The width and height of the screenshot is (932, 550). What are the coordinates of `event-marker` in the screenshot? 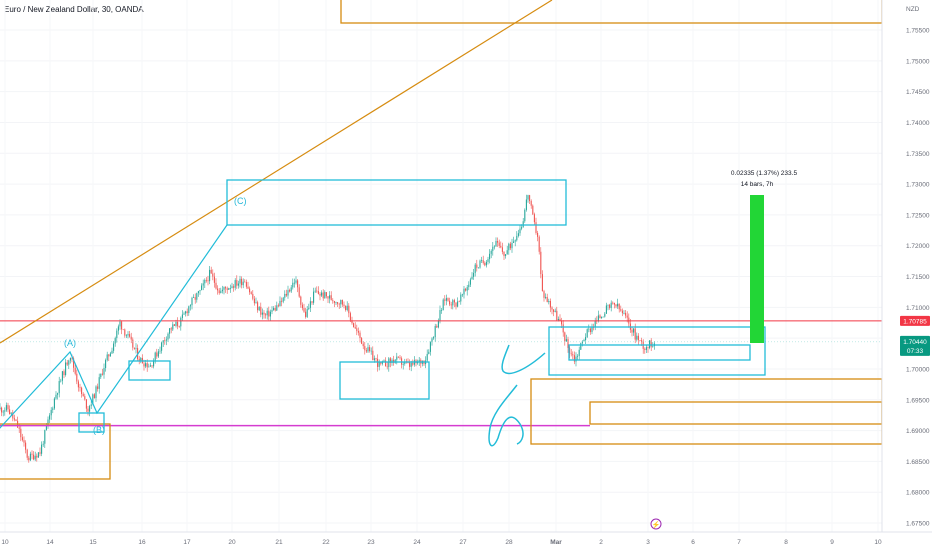 It's located at (656, 524).